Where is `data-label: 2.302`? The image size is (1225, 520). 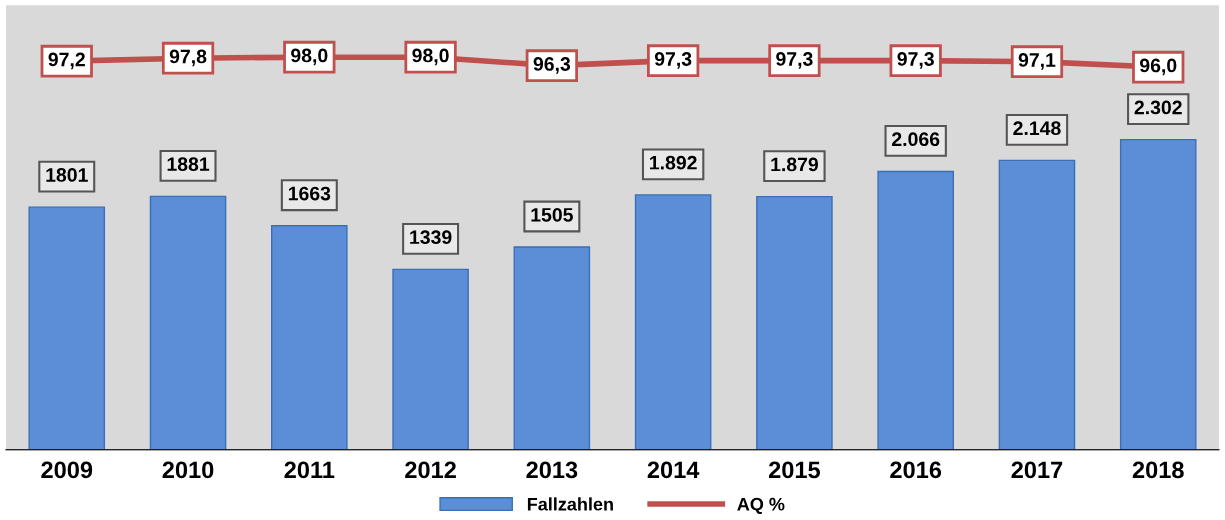
data-label: 2.302 is located at coordinates (1158, 107).